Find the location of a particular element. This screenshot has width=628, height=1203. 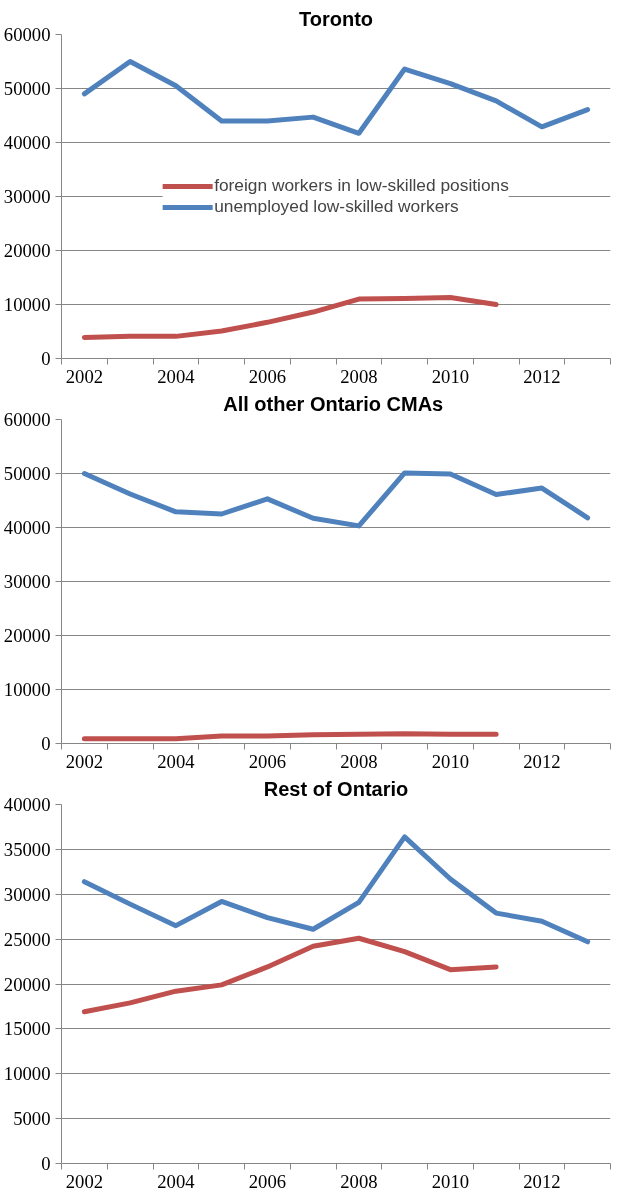

legend-label: unemployed low-skilled workers is located at coordinates (336, 206).